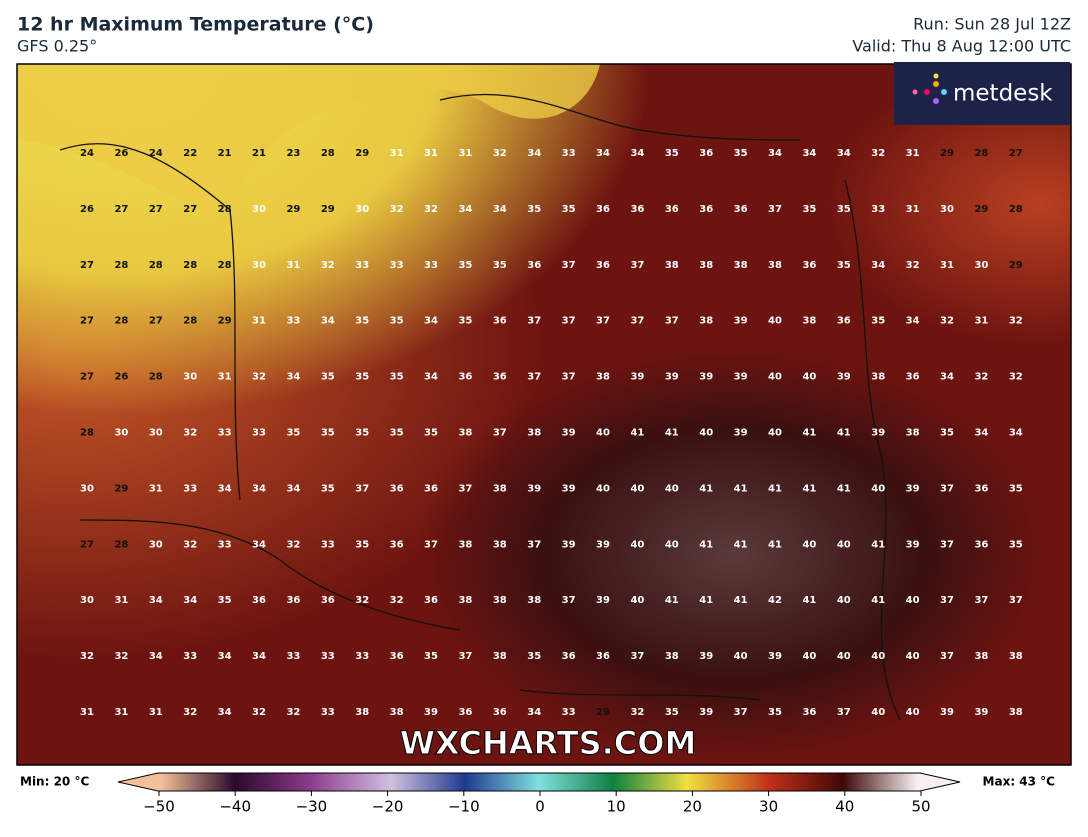 This screenshot has width=1088, height=837. Describe the element at coordinates (768, 807) in the screenshot. I see `colorbar-tick-label: 30` at that location.